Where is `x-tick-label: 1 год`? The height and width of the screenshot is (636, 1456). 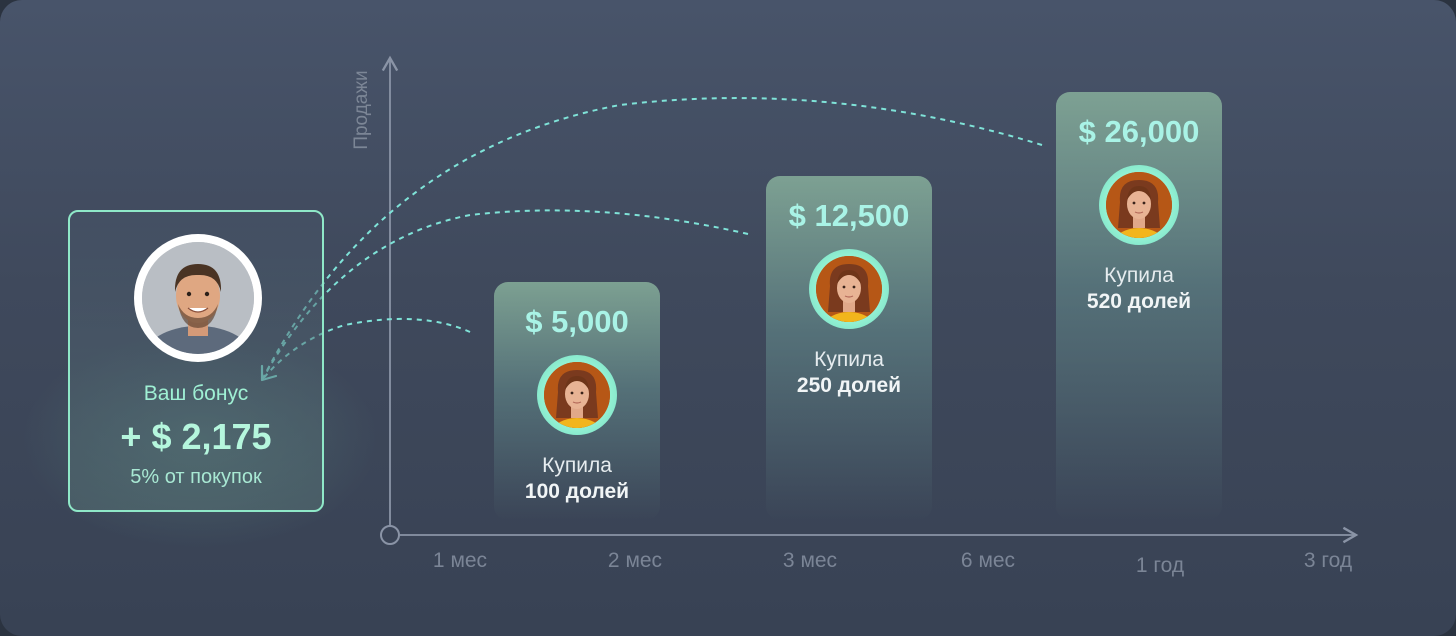
x-tick-label: 1 год is located at coordinates (1160, 565).